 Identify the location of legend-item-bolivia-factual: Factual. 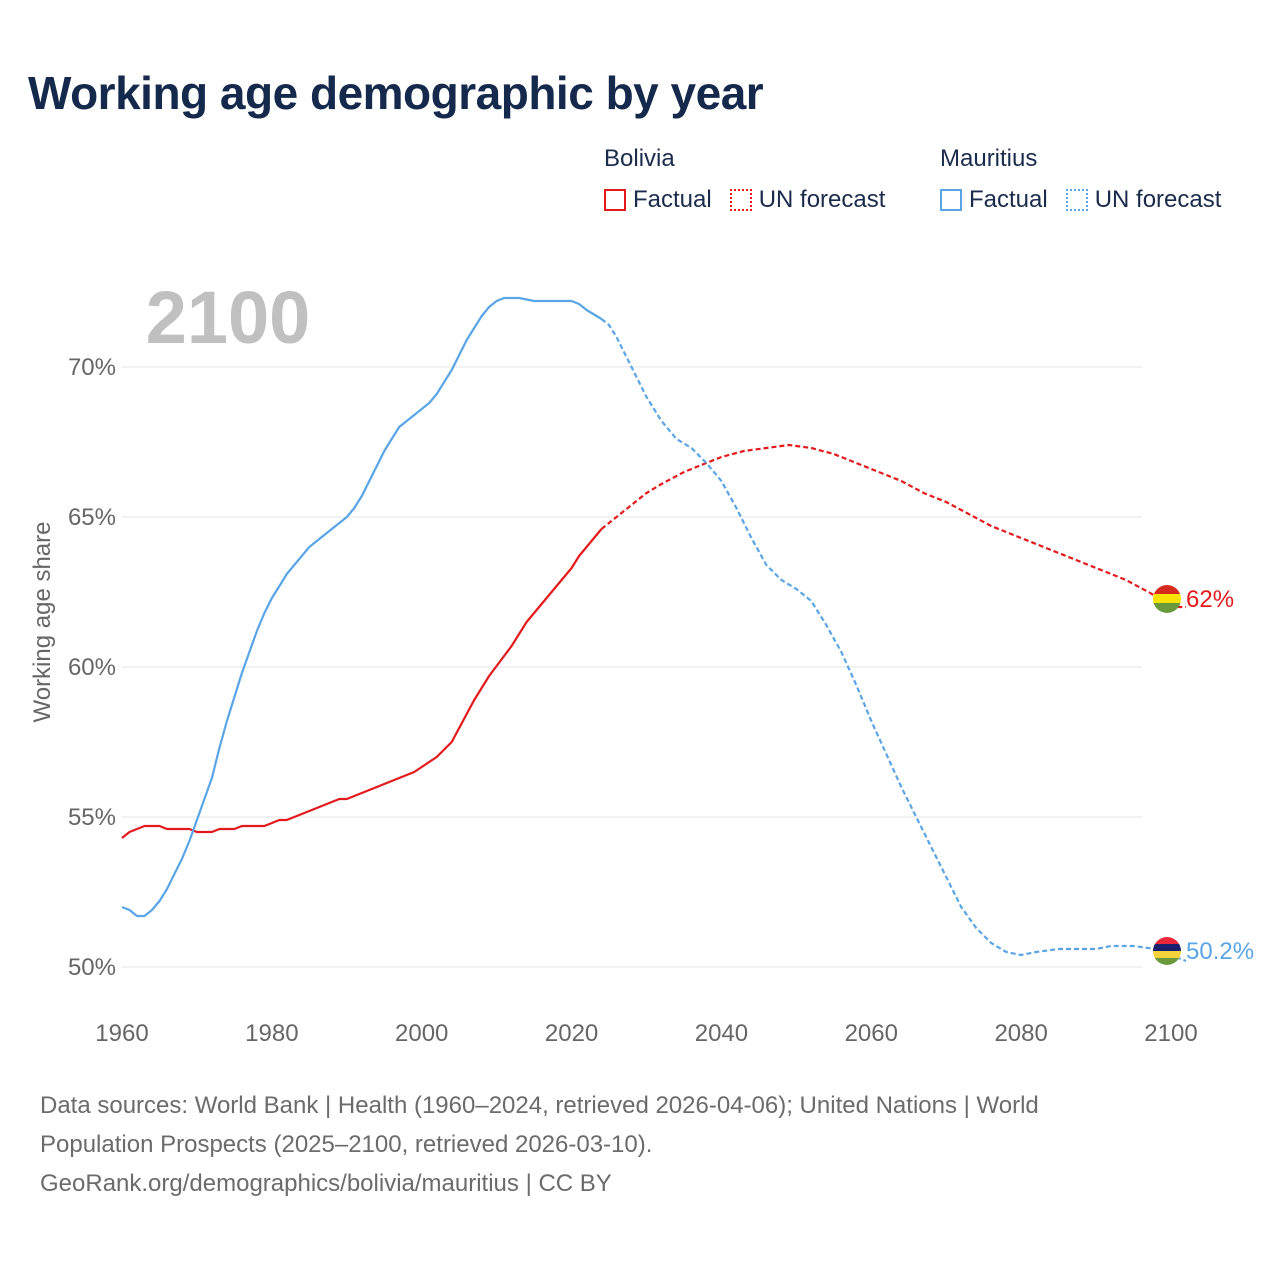
(658, 200).